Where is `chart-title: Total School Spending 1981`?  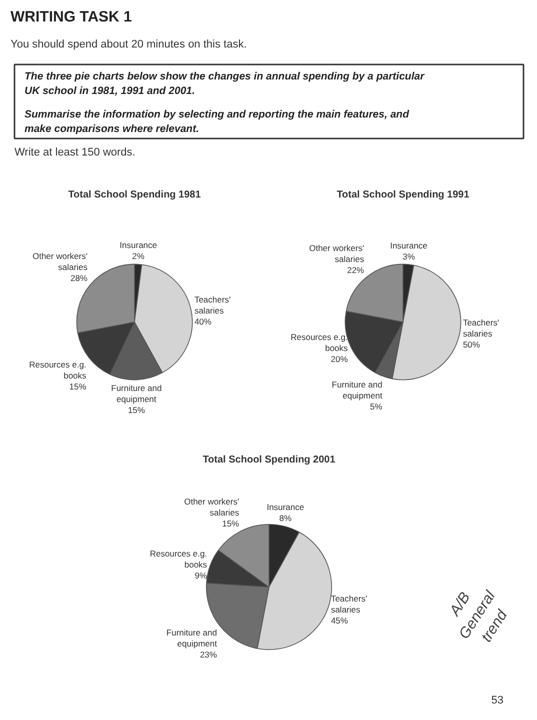 chart-title: Total School Spending 1981 is located at coordinates (135, 195).